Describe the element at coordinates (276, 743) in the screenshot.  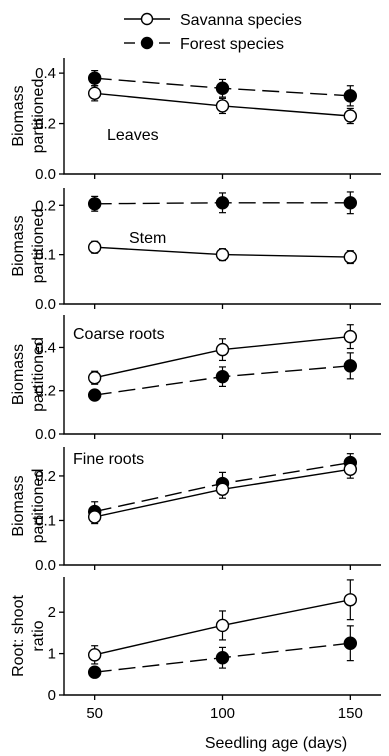
I see `x-axis-label: Seedling age (days)` at that location.